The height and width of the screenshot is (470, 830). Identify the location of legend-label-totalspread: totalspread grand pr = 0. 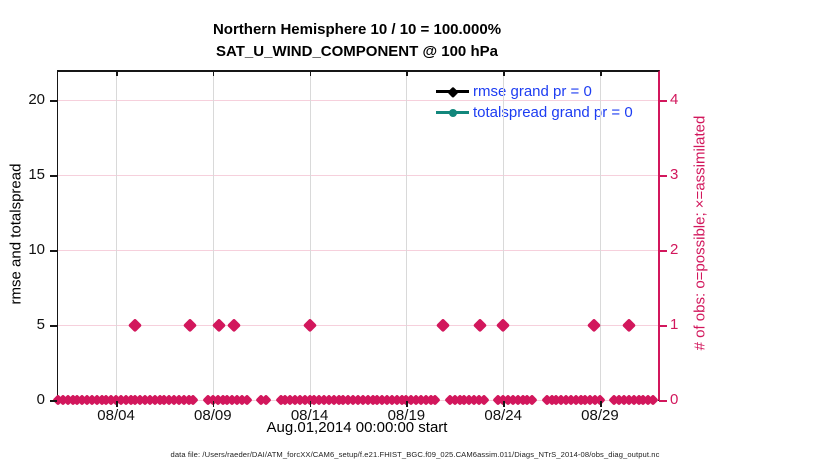
(553, 112).